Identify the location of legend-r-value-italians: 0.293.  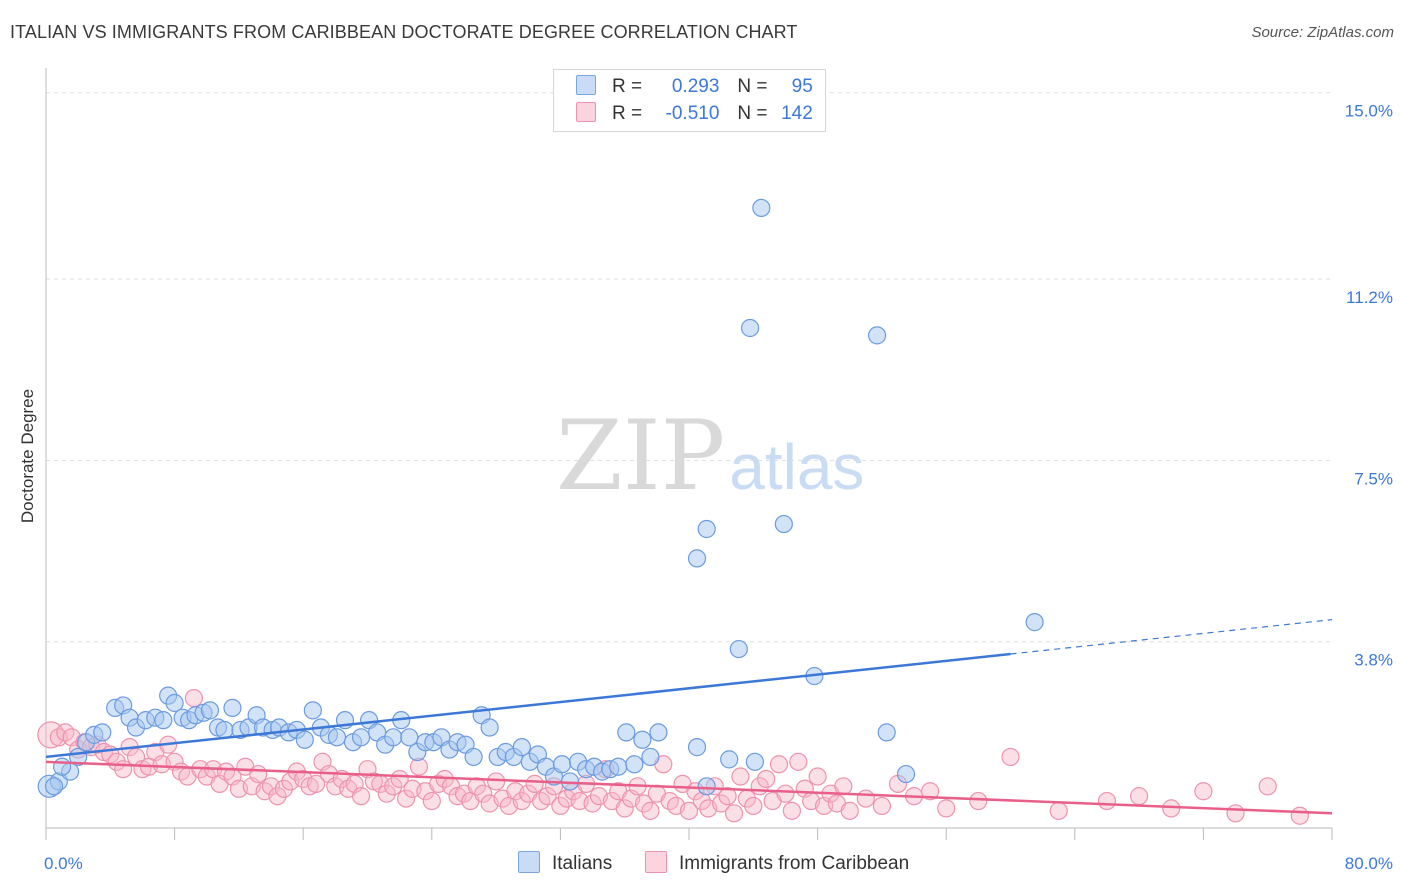
(695, 86).